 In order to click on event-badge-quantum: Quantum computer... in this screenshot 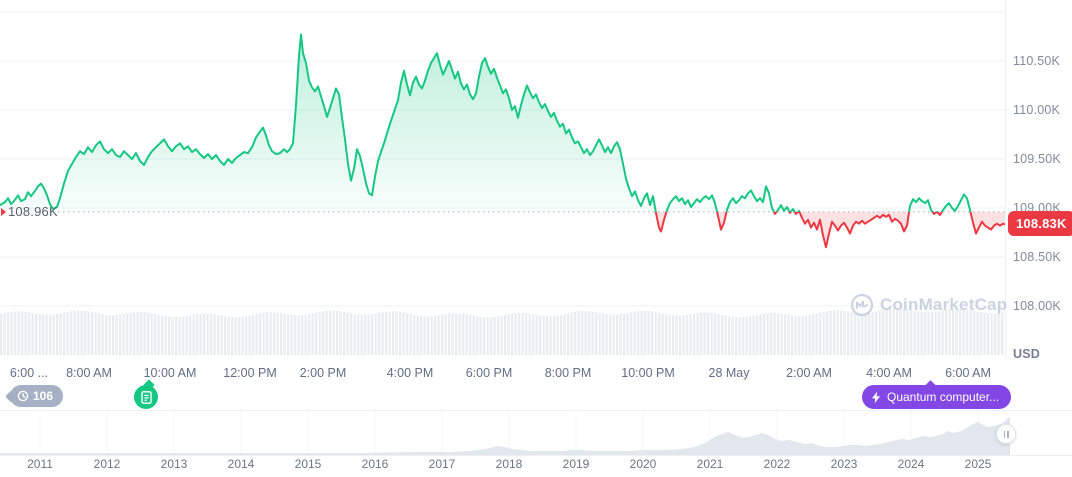, I will do `click(937, 397)`.